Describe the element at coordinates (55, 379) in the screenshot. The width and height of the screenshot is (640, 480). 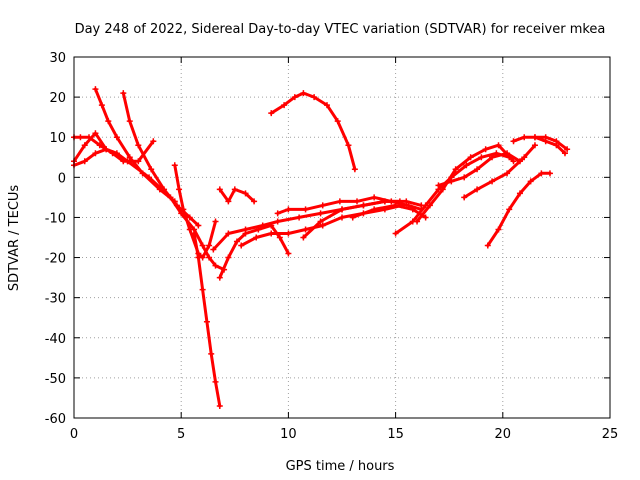
I see `y-tick-label: -50` at that location.